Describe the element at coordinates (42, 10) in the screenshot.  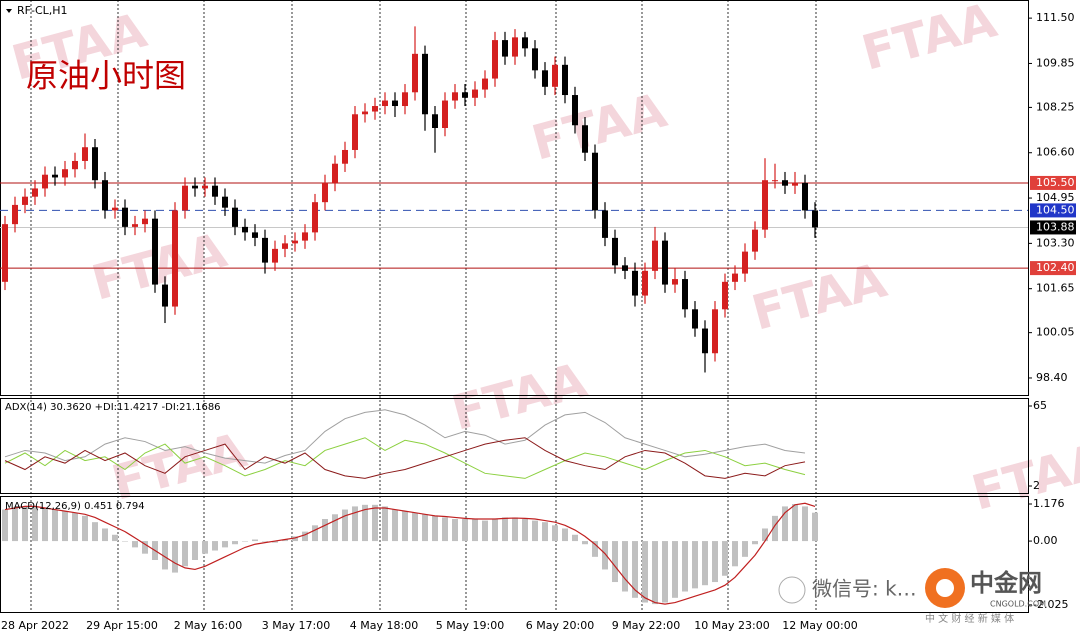
I see `symbol: RF-CL,H1` at that location.